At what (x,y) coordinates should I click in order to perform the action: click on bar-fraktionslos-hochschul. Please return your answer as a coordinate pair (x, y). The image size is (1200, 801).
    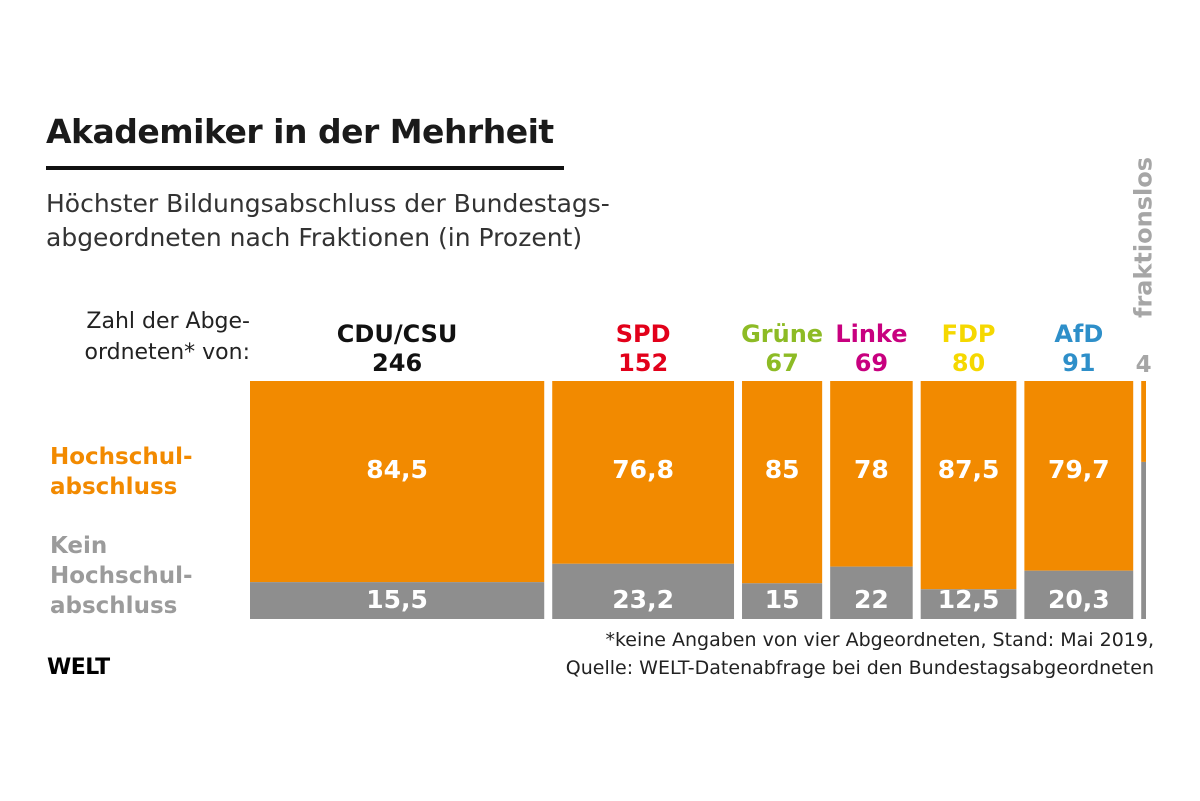
    Looking at the image, I should click on (1143, 421).